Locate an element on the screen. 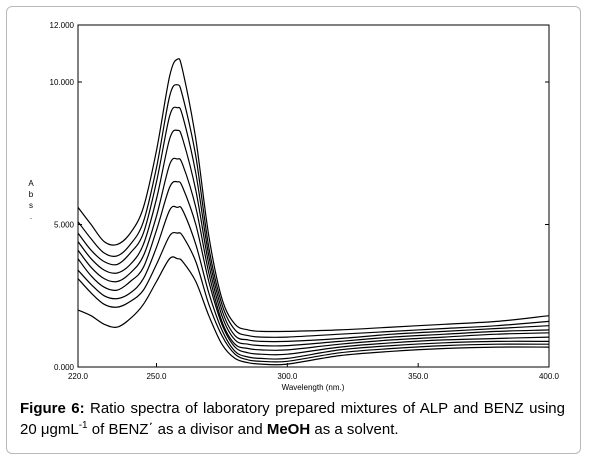 This screenshot has width=589, height=462. y-tick-label: 10.000 is located at coordinates (62, 82).